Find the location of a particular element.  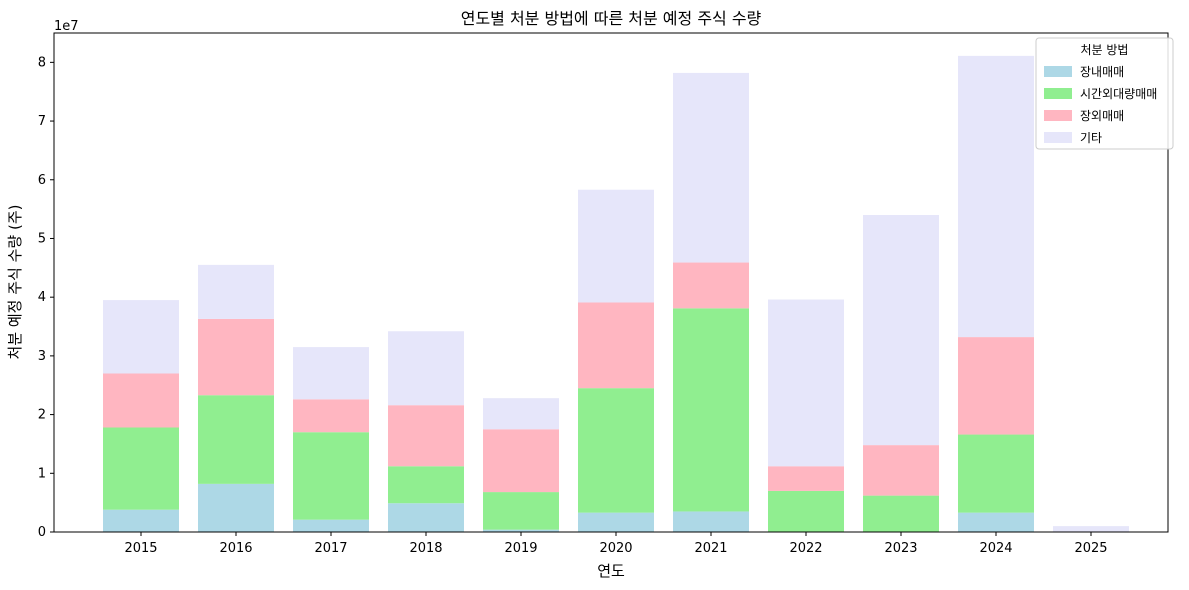

x-tick-label: 2019 is located at coordinates (520, 548).